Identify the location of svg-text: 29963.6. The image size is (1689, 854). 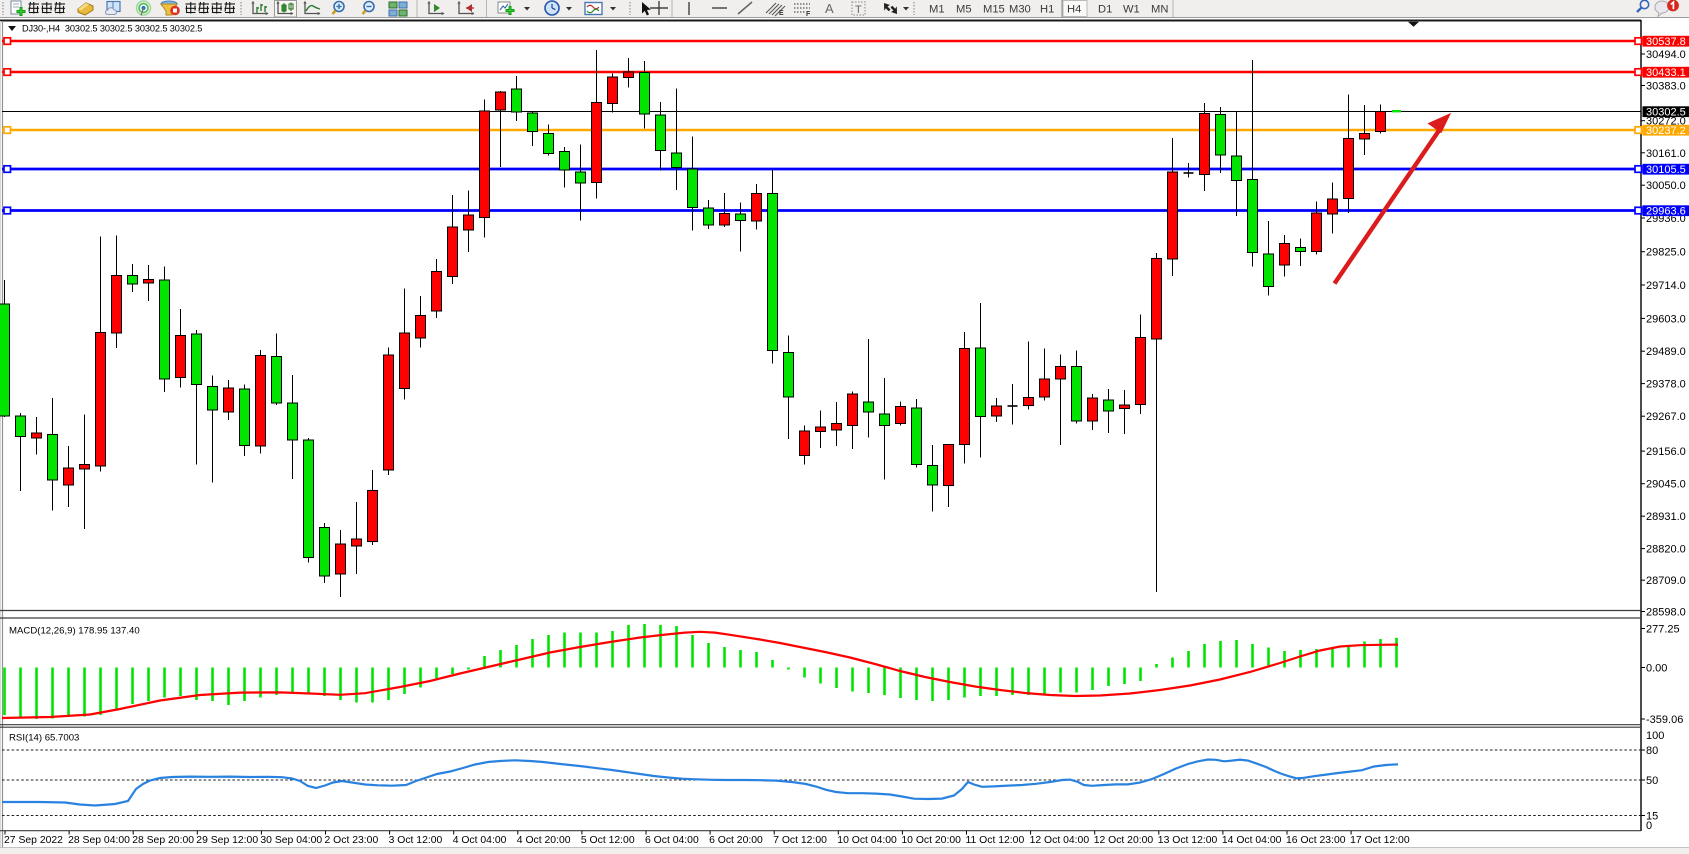
(1666, 212).